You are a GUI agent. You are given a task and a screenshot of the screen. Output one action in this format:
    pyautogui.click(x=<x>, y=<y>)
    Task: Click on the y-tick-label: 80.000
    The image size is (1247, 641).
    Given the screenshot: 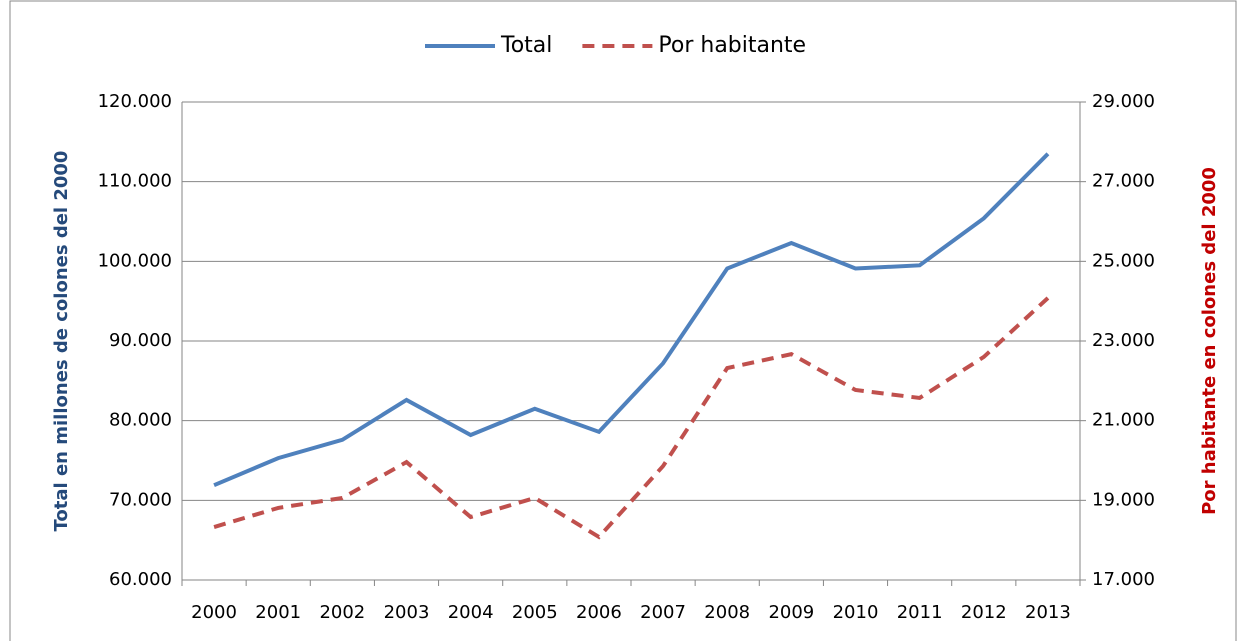 What is the action you would take?
    pyautogui.click(x=140, y=420)
    